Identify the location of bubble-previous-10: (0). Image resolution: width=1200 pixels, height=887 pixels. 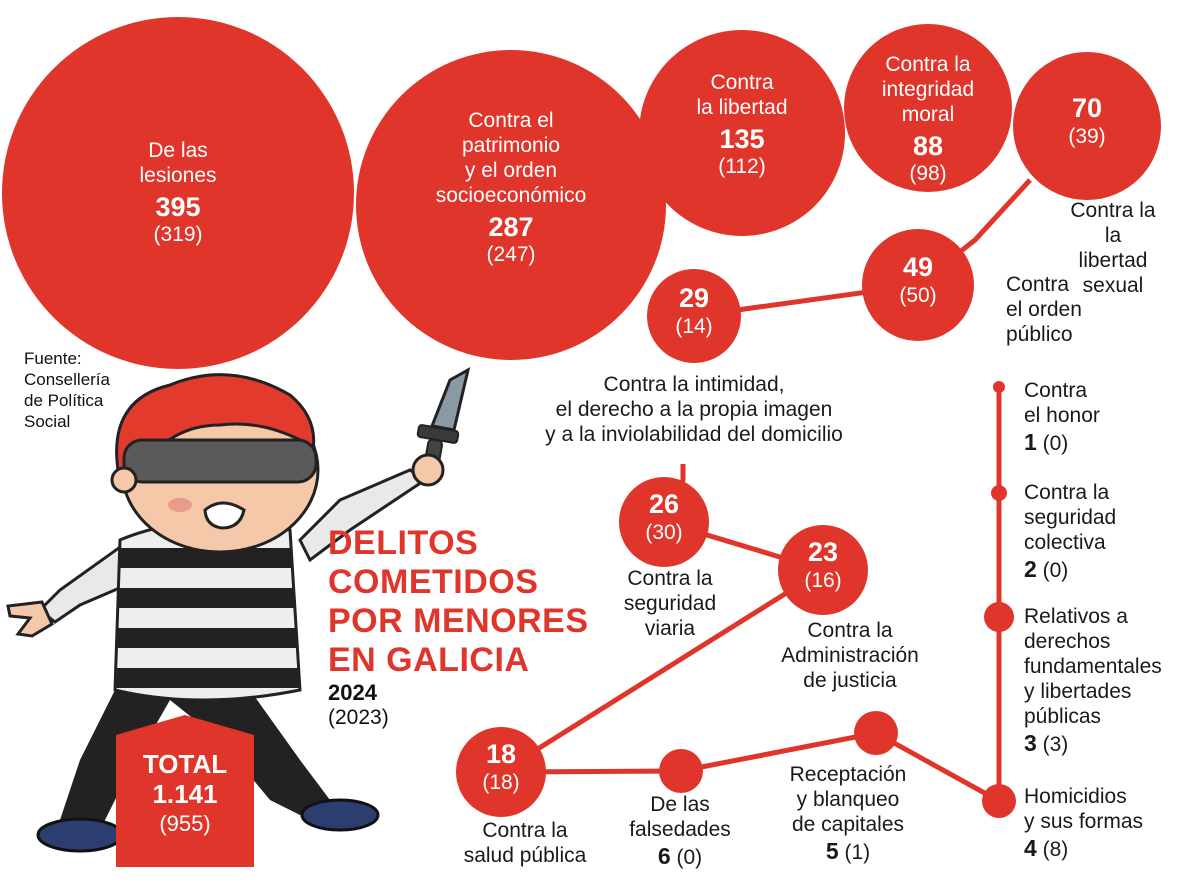
(686, 857).